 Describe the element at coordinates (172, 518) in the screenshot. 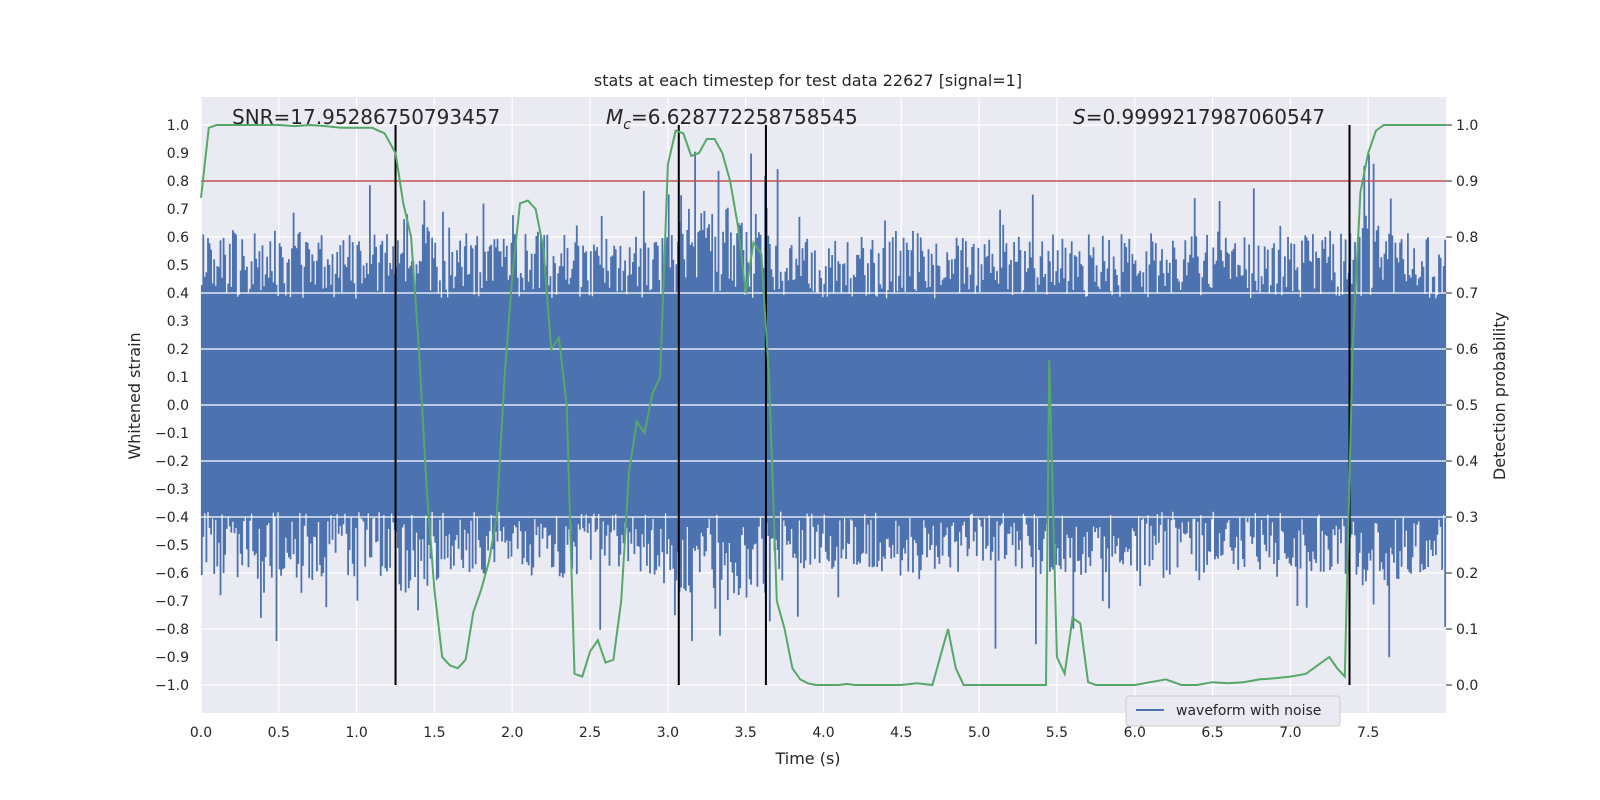

I see `y-tick-label: −0.4` at that location.